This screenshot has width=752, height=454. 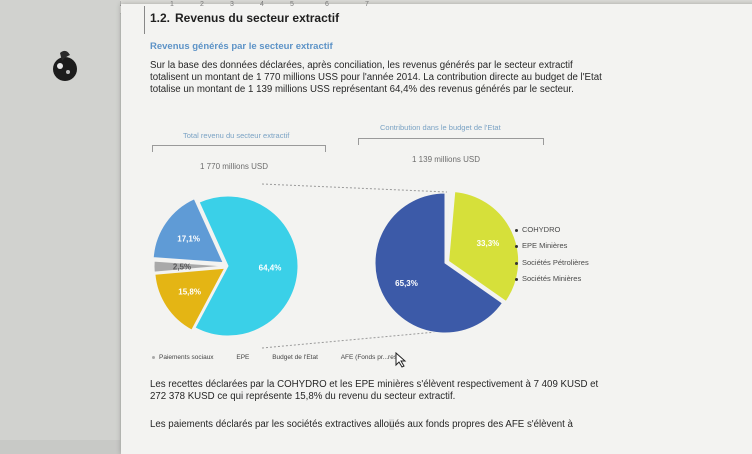 What do you see at coordinates (202, 4) in the screenshot?
I see `ruler-mark: 2` at bounding box center [202, 4].